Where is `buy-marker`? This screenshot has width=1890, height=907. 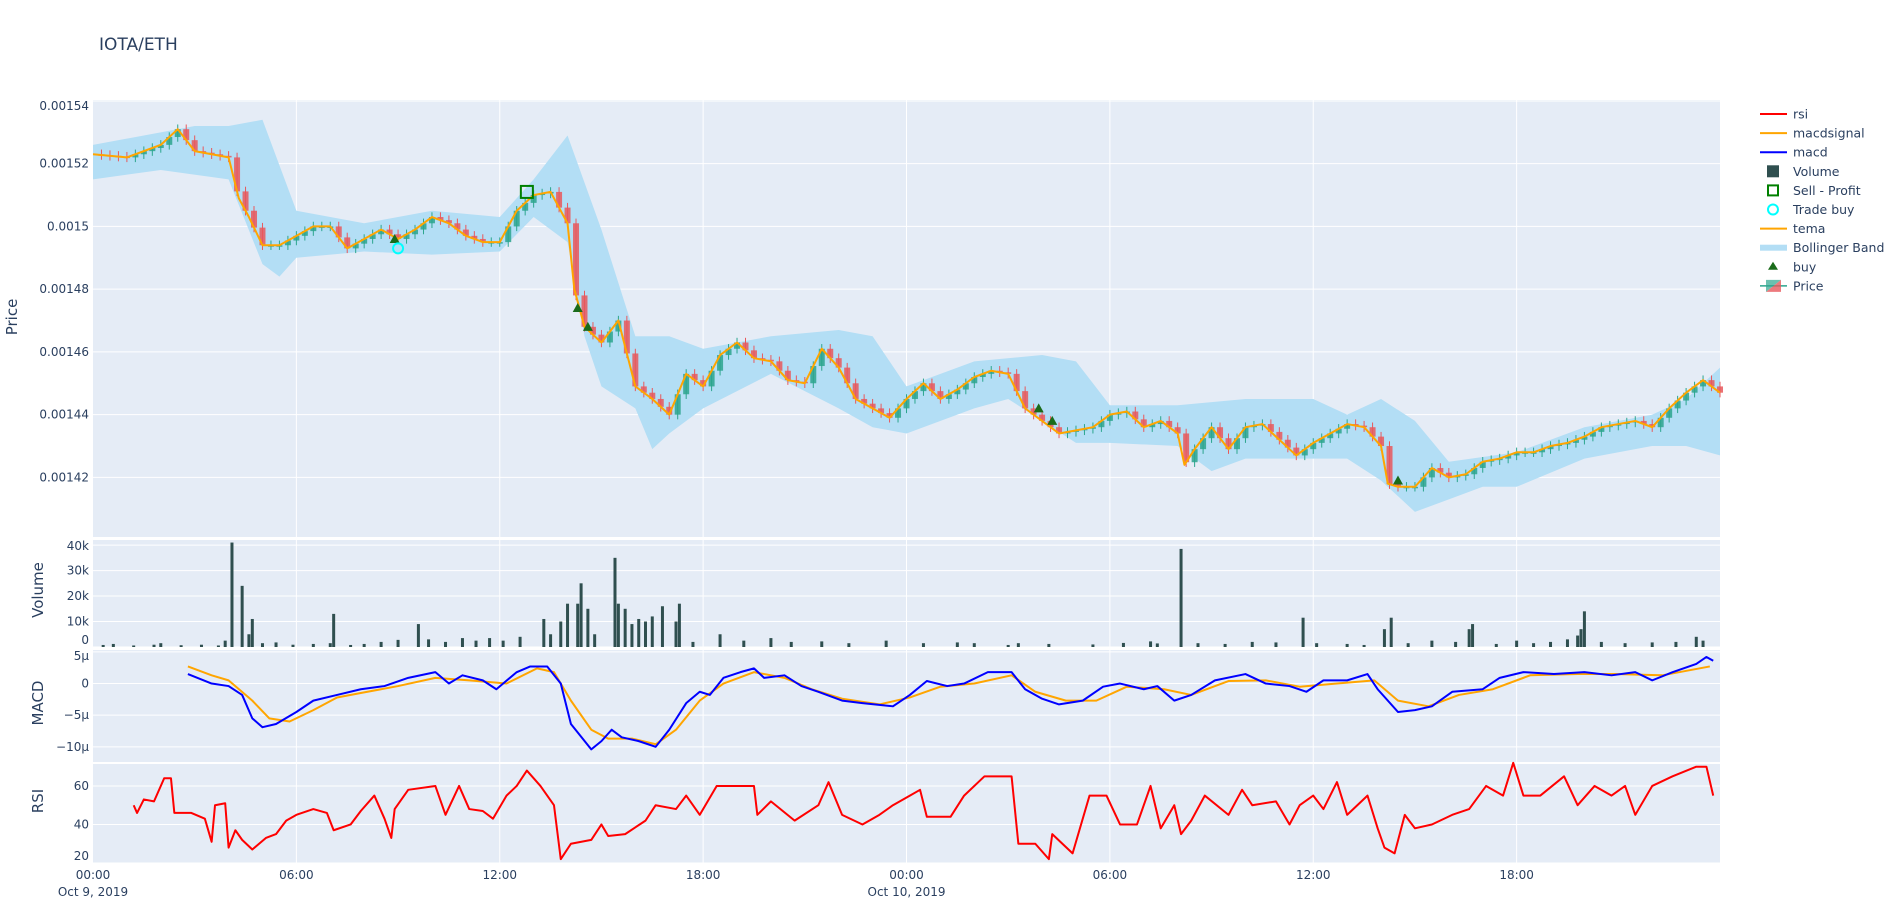 buy-marker is located at coordinates (1052, 420).